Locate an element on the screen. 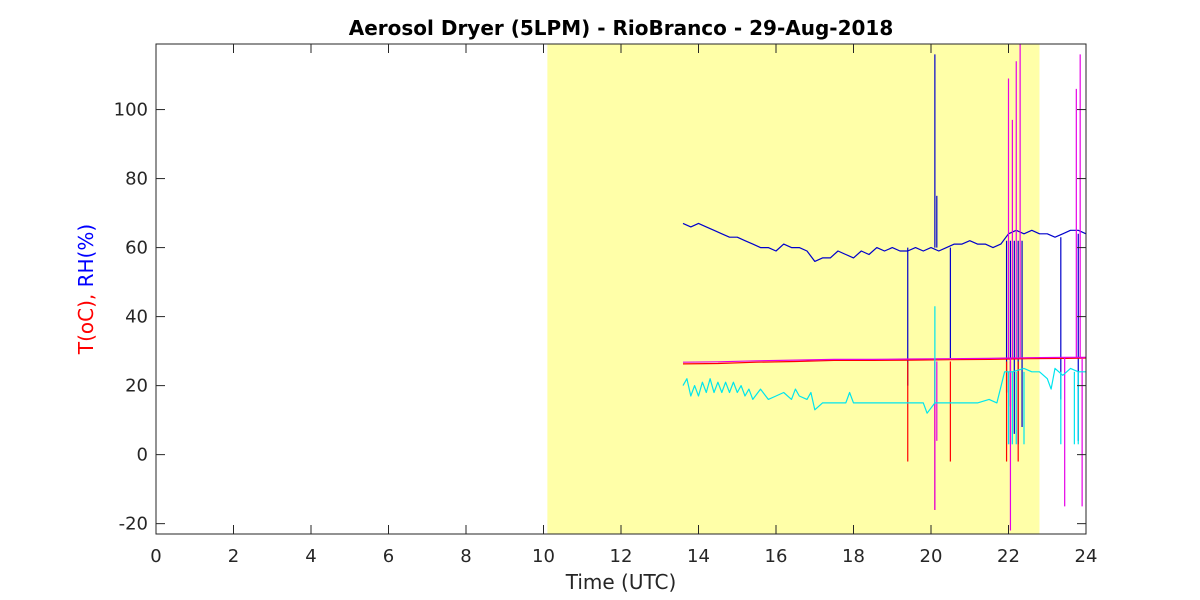  y-axis-label-part-0: T(oC), is located at coordinates (86, 321).